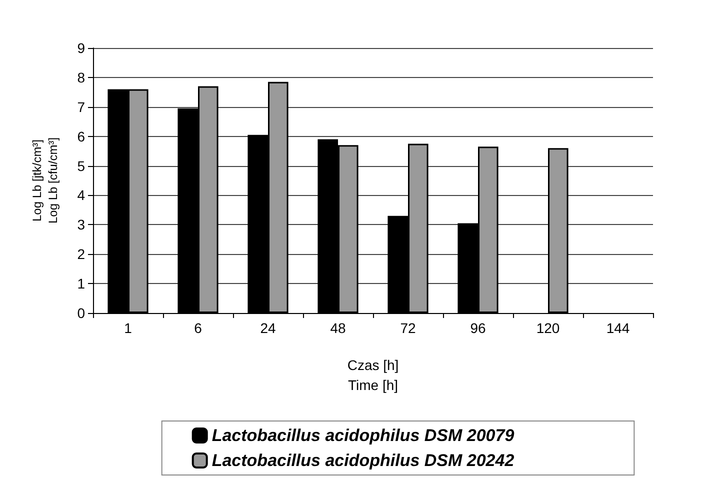 Image resolution: width=707 pixels, height=491 pixels. I want to click on x-tick-label: 96, so click(478, 328).